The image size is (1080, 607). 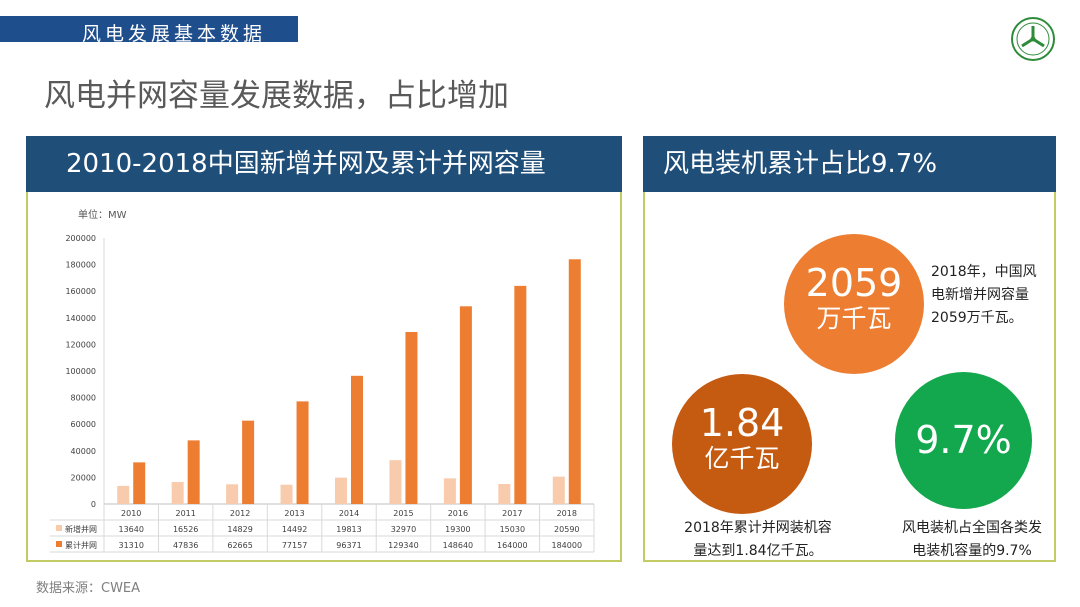 What do you see at coordinates (742, 458) in the screenshot?
I see `cumulative-capacity-unit: 亿千瓦` at bounding box center [742, 458].